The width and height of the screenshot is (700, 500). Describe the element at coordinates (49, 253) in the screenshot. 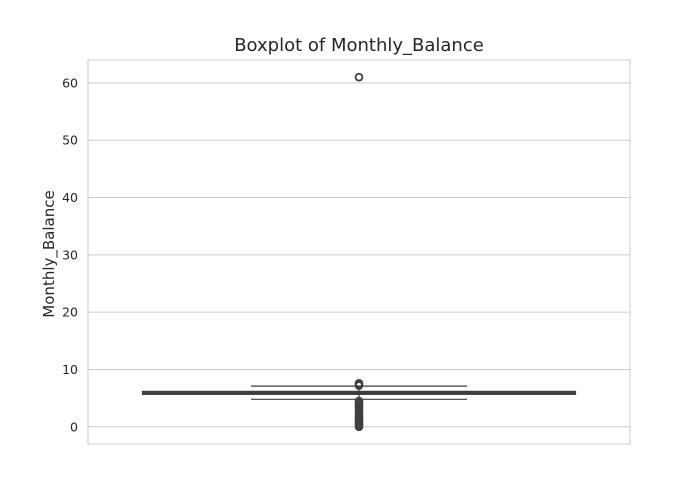

I see `y-axis-label: Monthly_Balance` at that location.